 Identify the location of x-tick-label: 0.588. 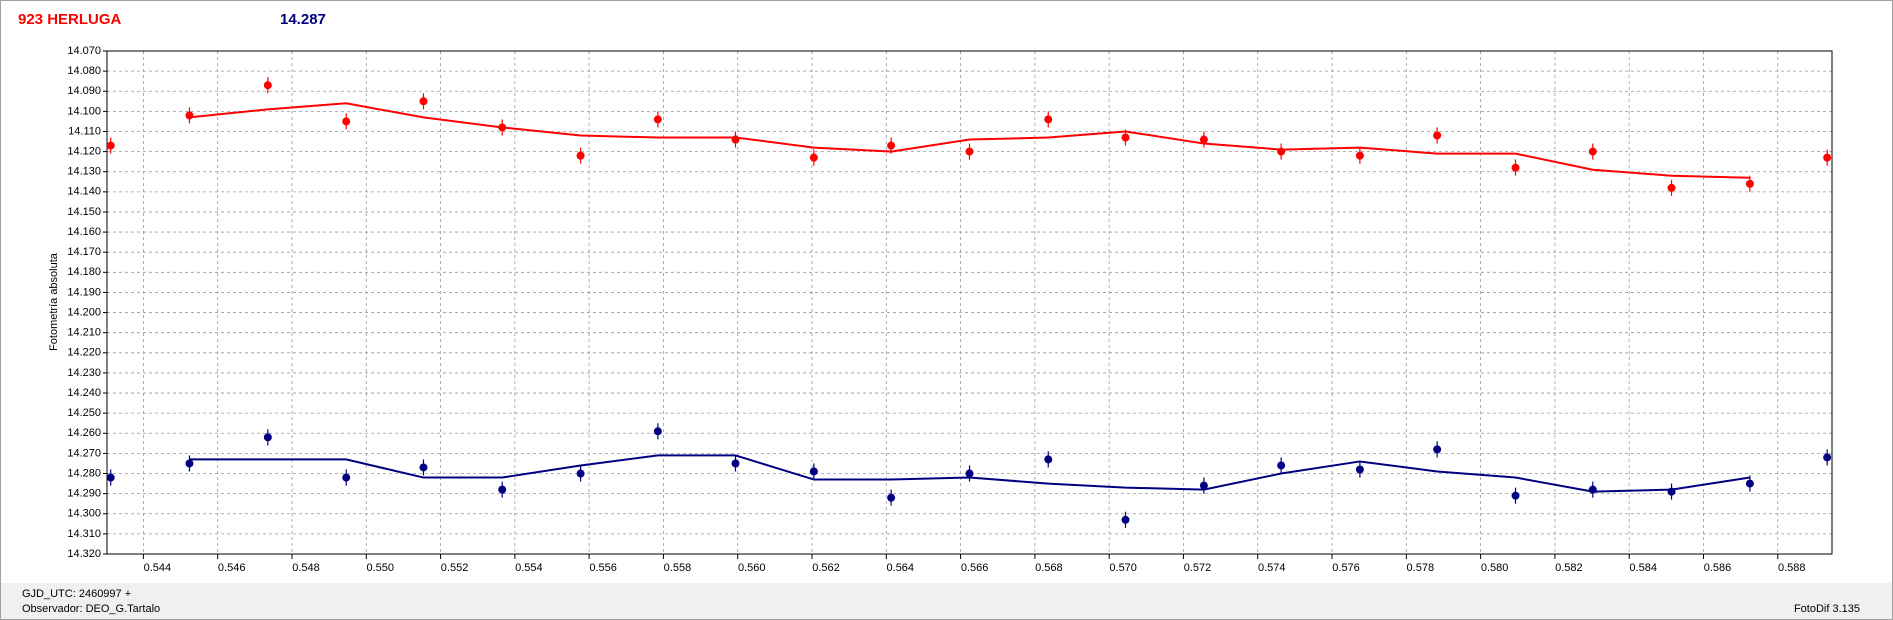
(1792, 568).